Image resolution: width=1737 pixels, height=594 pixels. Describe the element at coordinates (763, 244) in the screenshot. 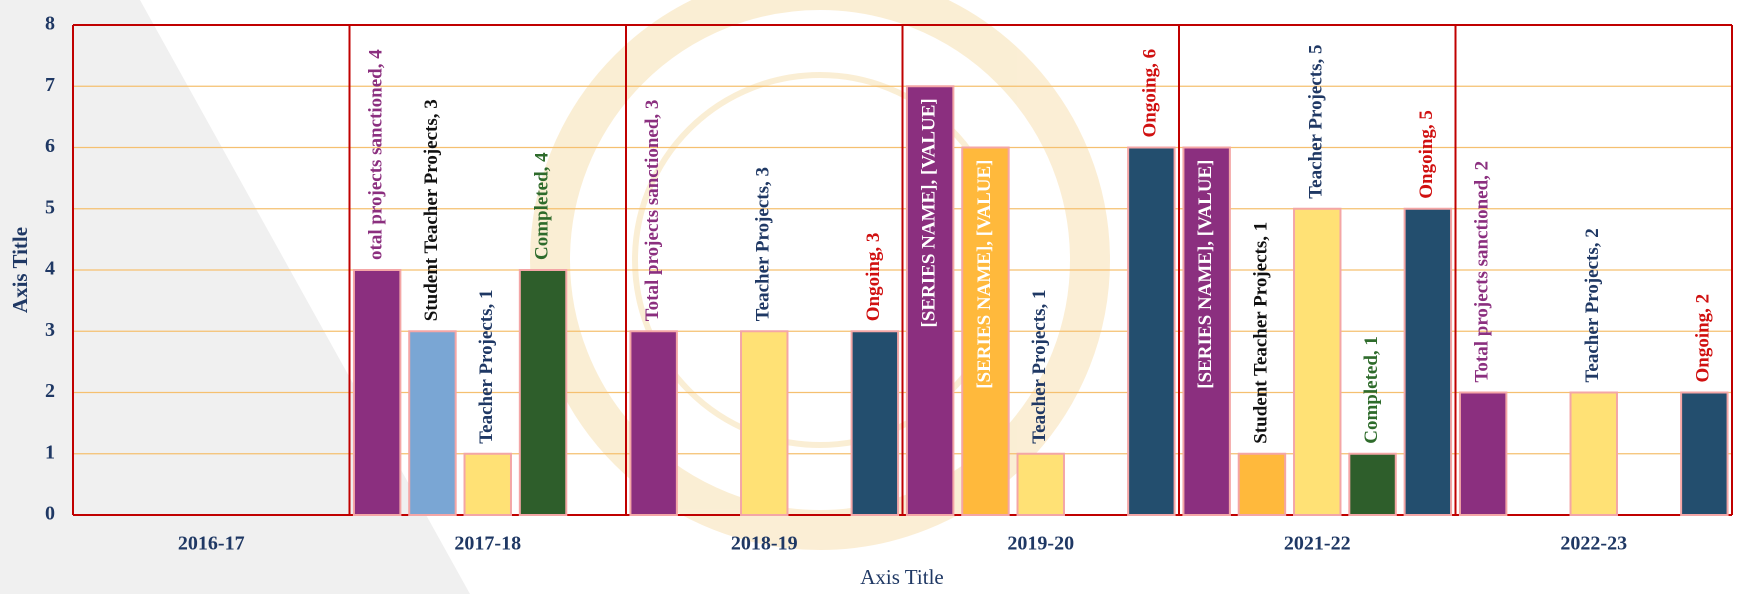

I see `value-label: Teacher Projects, 3` at that location.